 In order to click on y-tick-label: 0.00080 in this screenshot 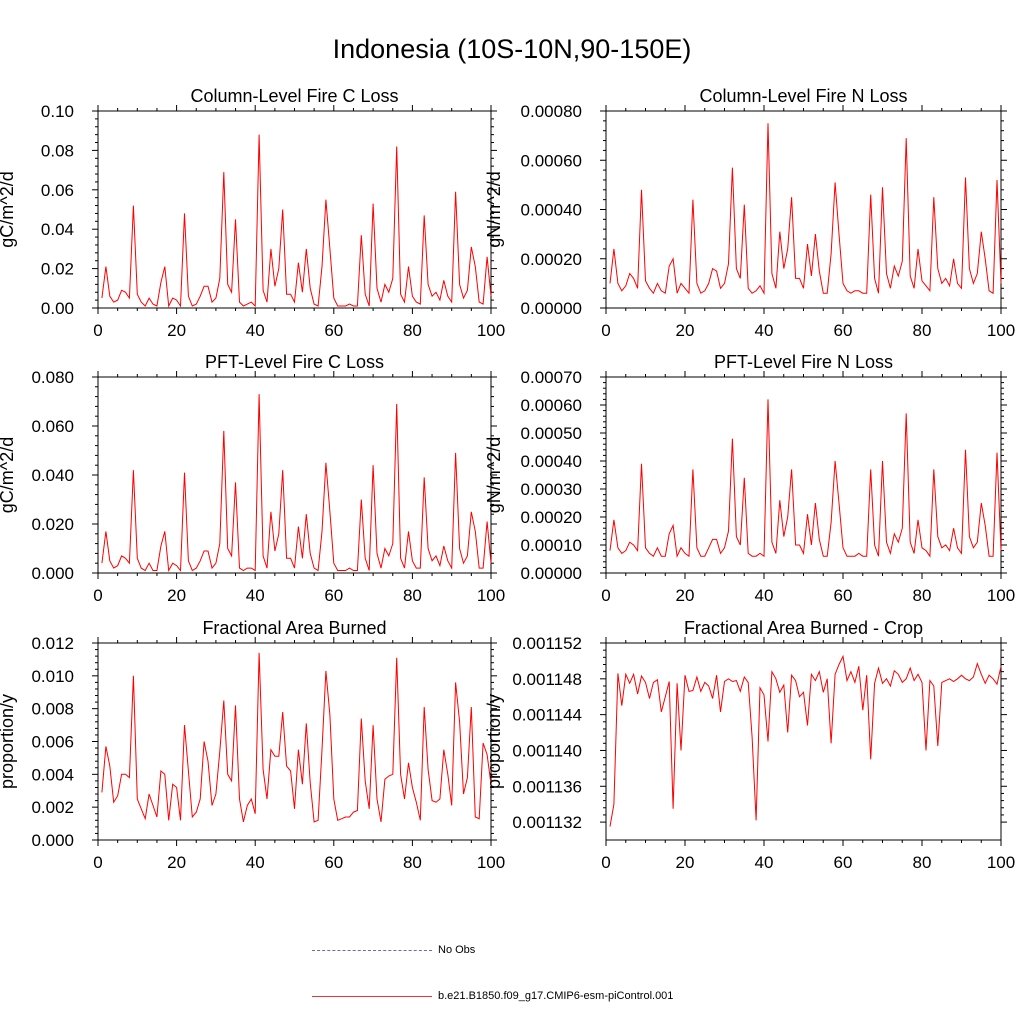, I will do `click(551, 111)`.